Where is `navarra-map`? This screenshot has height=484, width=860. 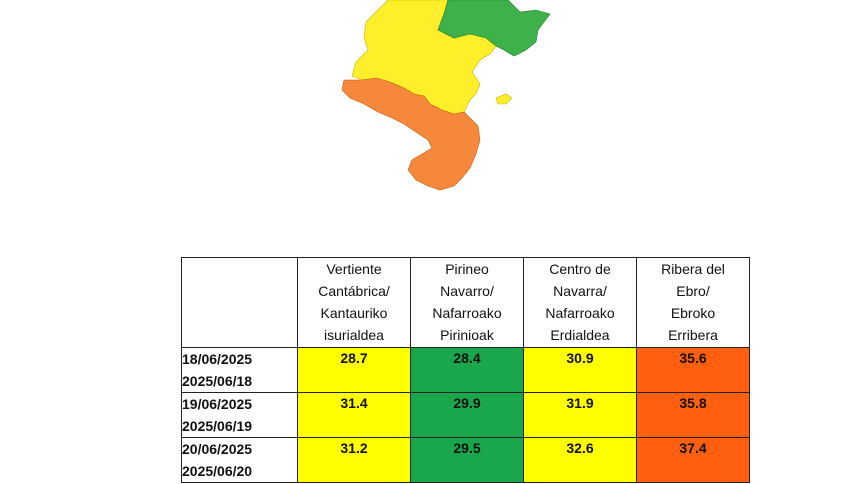
navarra-map is located at coordinates (445, 97).